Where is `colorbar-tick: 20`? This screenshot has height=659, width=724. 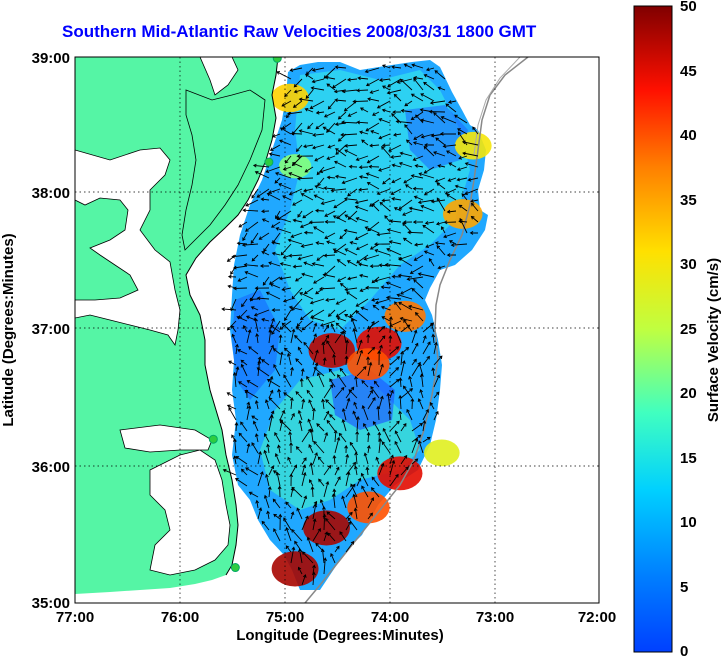
colorbar-tick: 20 is located at coordinates (688, 393).